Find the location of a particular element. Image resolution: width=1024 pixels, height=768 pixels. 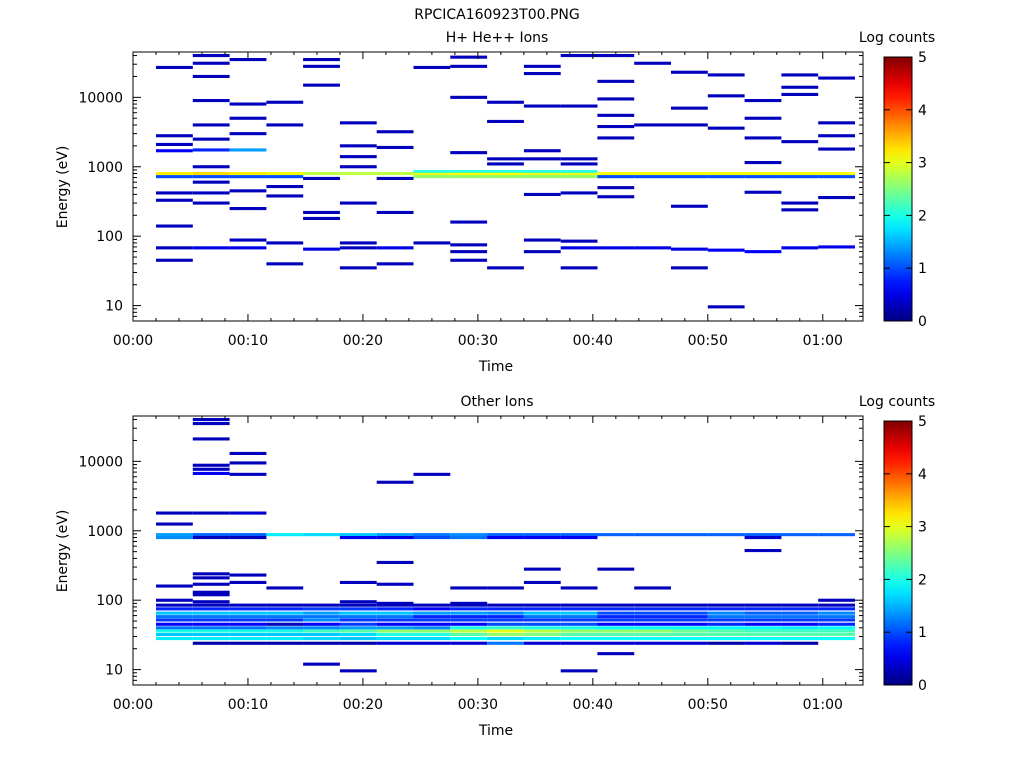

colorbar-tick-label: 3 is located at coordinates (922, 528).